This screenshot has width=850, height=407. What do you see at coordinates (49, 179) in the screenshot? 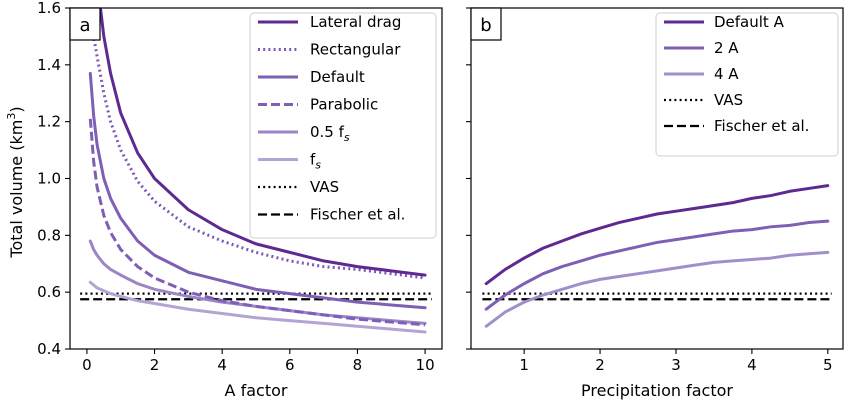
I see `y-tick-label: 1.0` at bounding box center [49, 179].